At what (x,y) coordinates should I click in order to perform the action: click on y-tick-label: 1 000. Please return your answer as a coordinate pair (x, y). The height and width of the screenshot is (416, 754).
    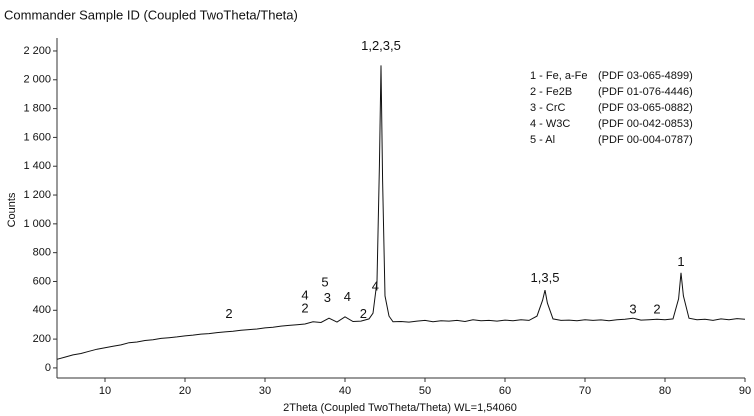
    Looking at the image, I should click on (37, 224).